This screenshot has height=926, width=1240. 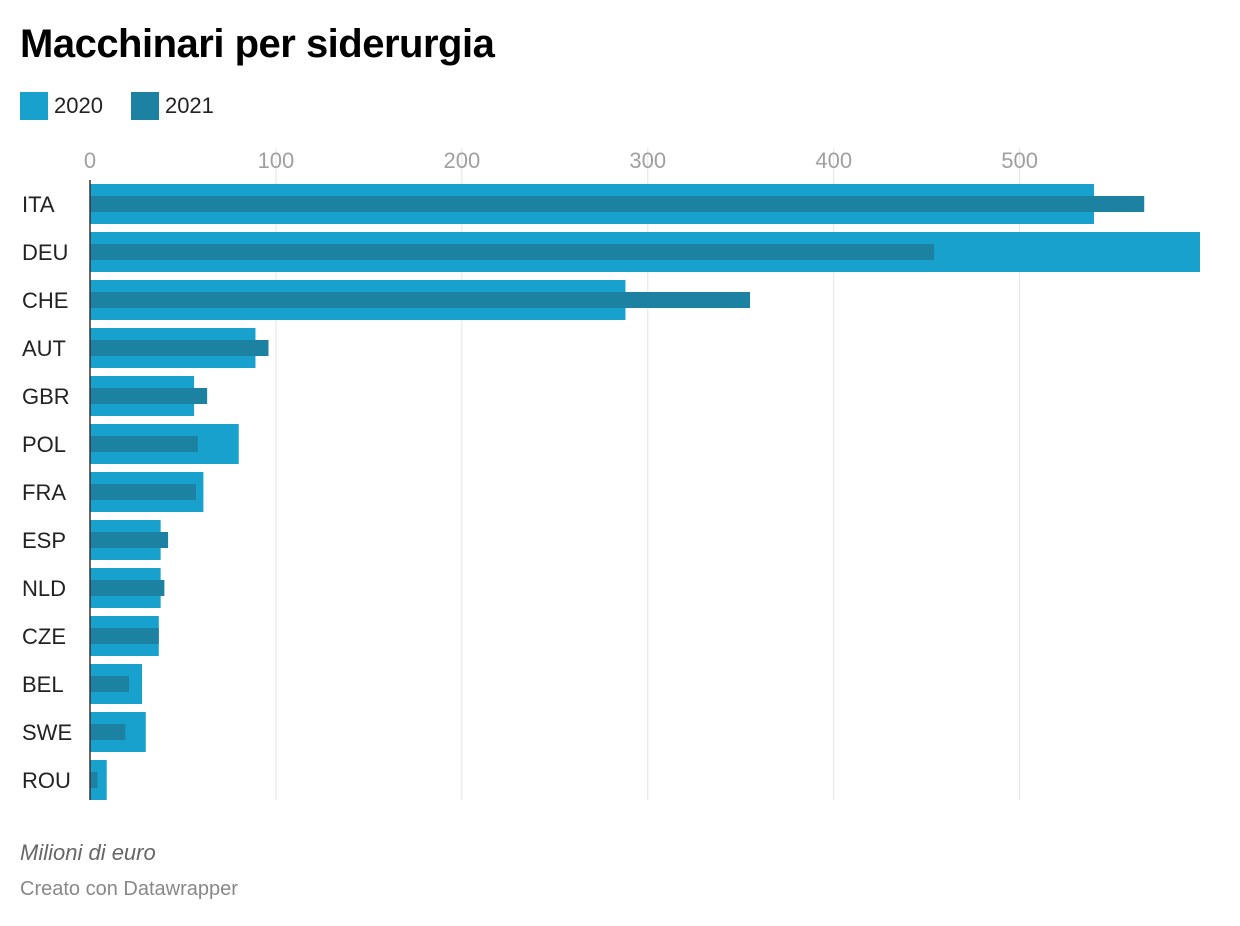 What do you see at coordinates (78, 105) in the screenshot?
I see `legend-label-2020: 2020` at bounding box center [78, 105].